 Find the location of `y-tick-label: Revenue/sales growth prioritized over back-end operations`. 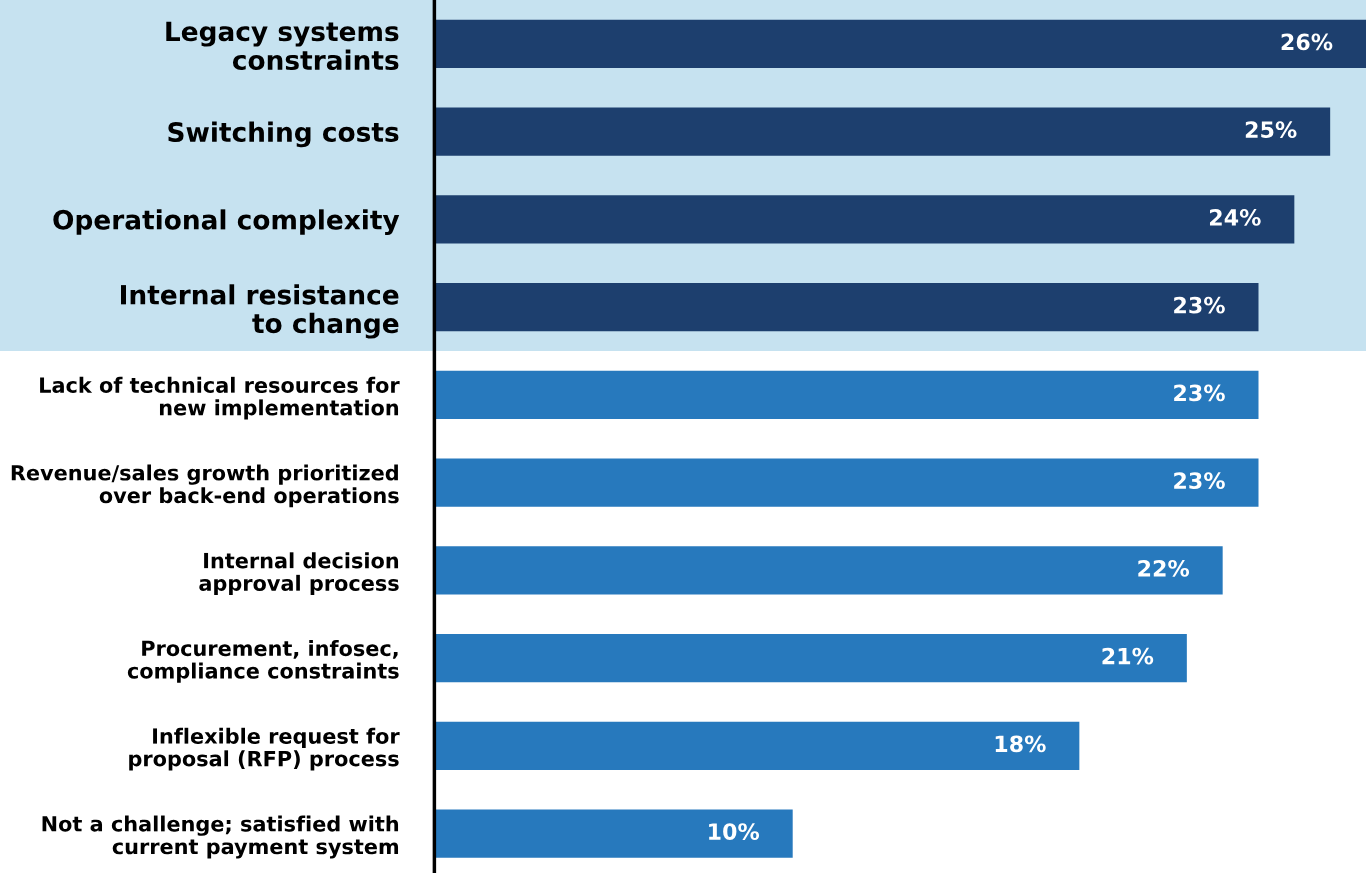

y-tick-label: Revenue/sales growth prioritized over back-end operations is located at coordinates (205, 486).